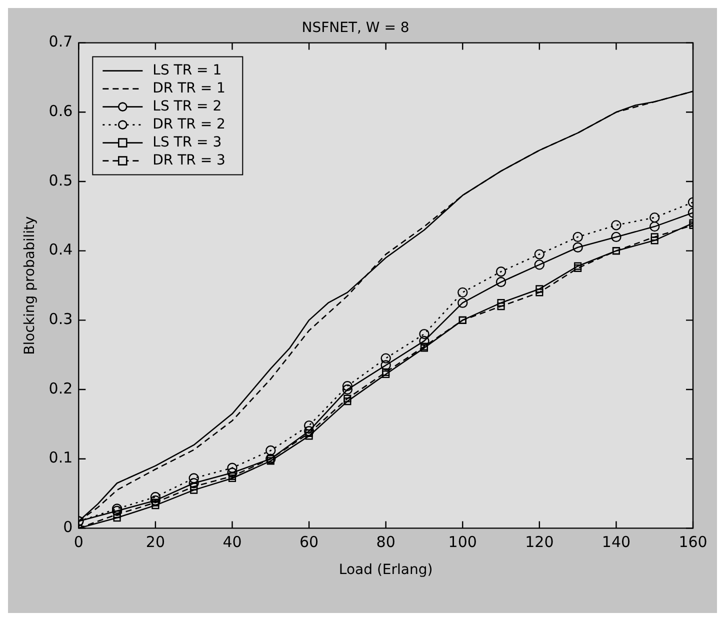 This screenshot has width=725, height=621. I want to click on legend-label: DR TR = 2, so click(189, 124).